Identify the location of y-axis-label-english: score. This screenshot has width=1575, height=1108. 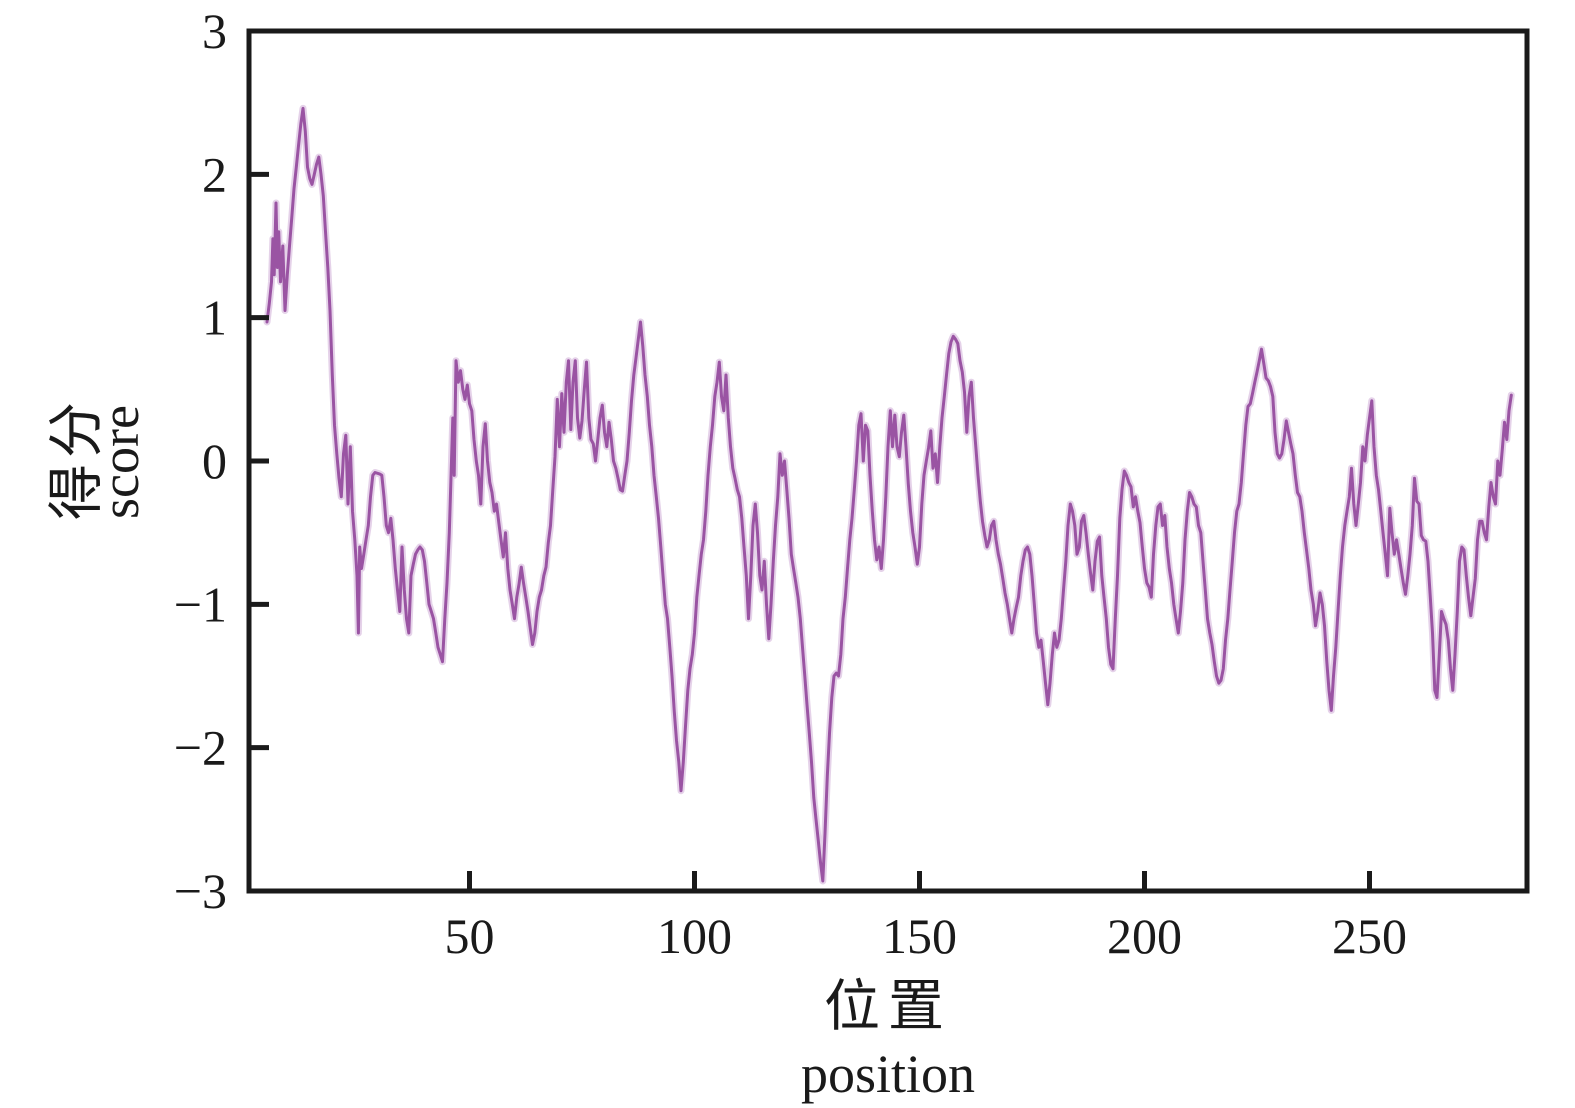
(120, 462).